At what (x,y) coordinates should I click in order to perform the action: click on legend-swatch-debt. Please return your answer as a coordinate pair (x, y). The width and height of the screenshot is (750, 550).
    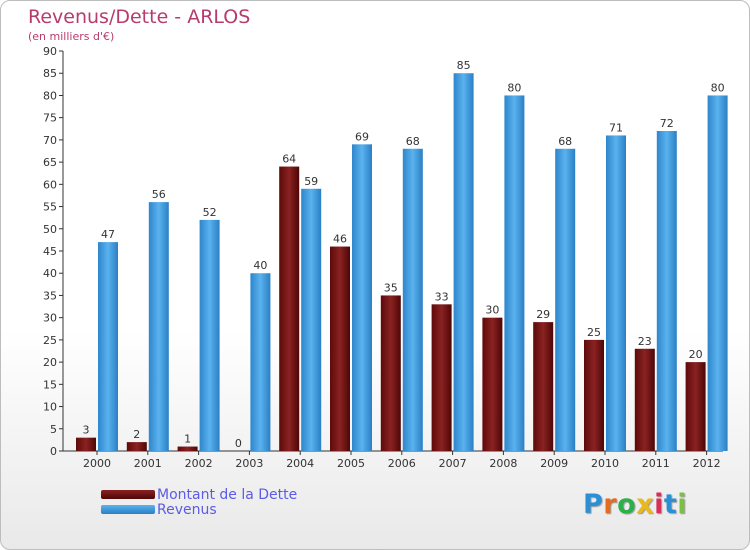
    Looking at the image, I should click on (128, 494).